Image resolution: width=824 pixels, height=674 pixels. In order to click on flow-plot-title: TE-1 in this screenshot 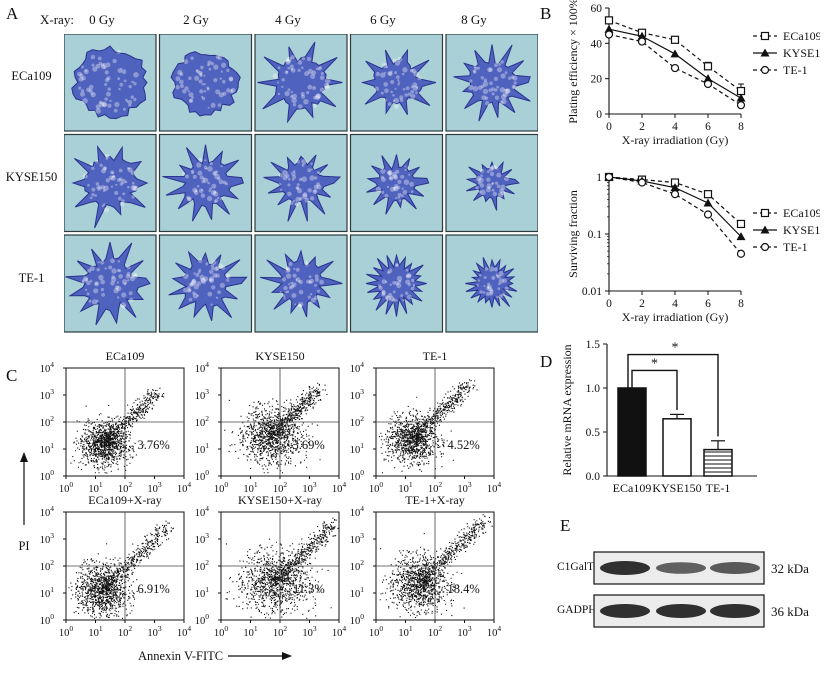, I will do `click(435, 356)`.